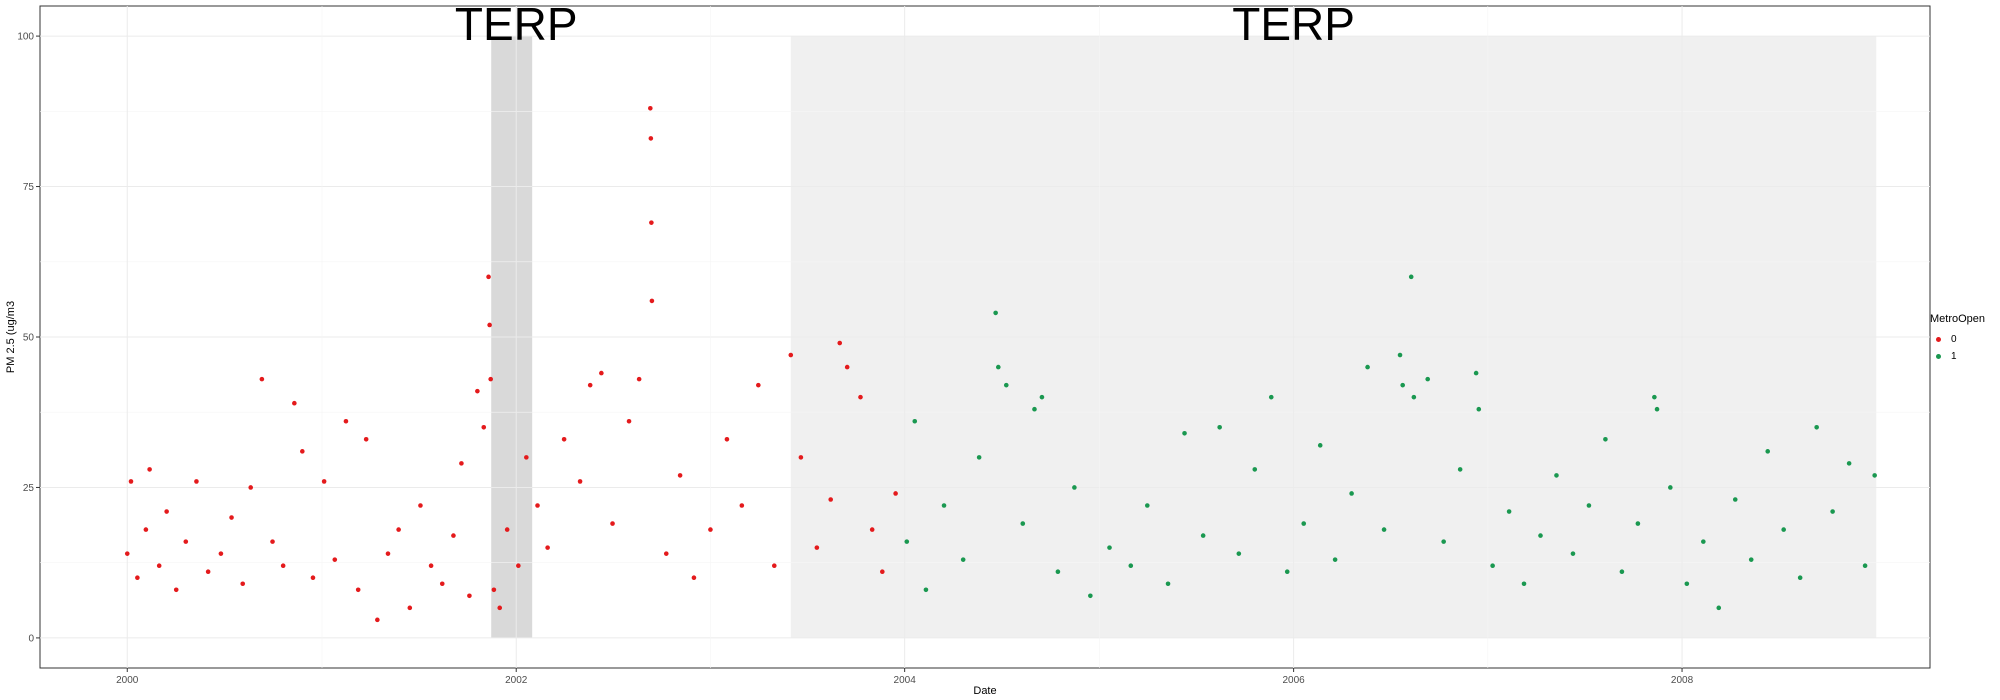  I want to click on legend-label-1: 1, so click(1954, 356).